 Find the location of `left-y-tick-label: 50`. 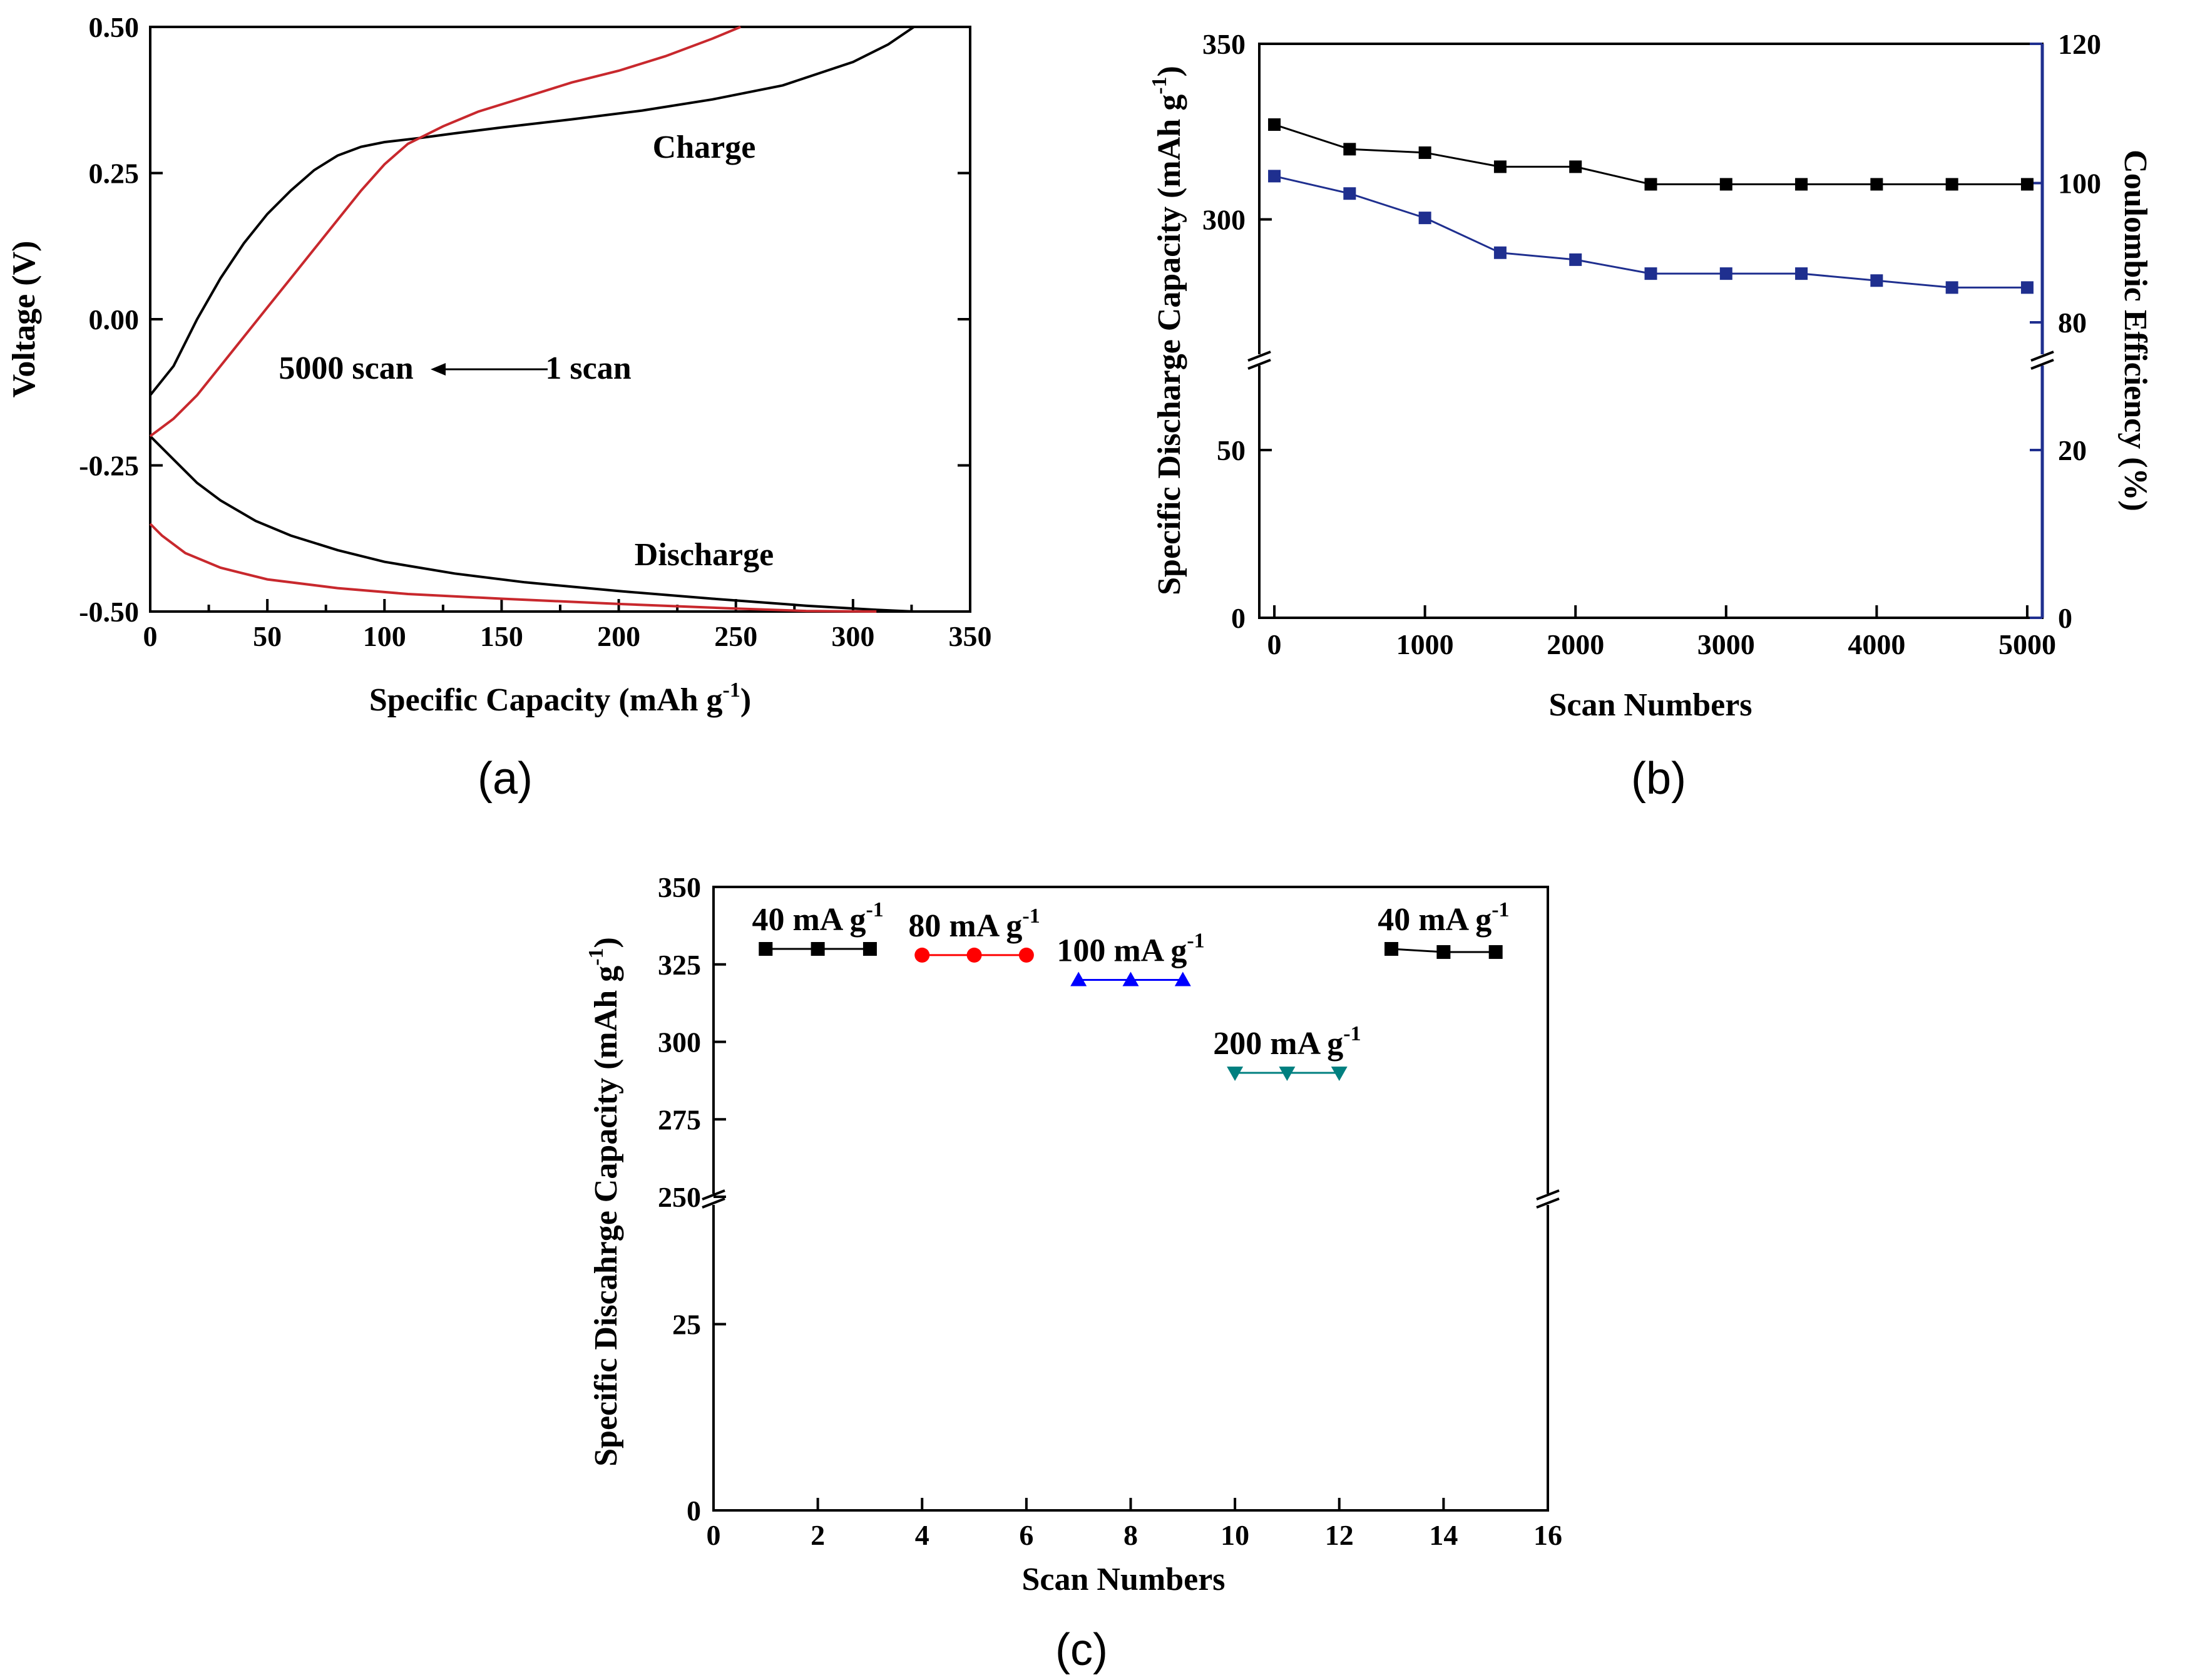

left-y-tick-label: 50 is located at coordinates (1231, 450).